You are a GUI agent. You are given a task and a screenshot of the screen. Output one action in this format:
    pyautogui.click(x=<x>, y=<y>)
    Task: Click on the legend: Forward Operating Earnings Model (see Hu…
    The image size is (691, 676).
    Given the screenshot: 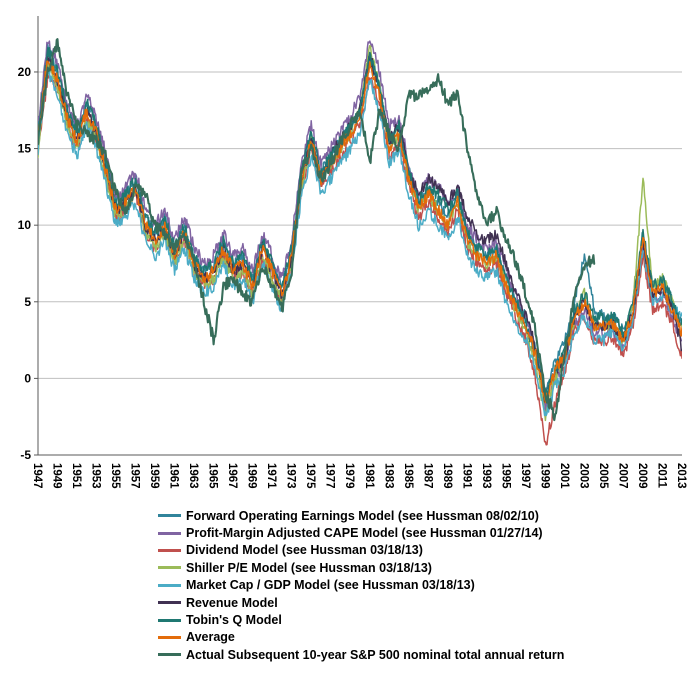 What is the action you would take?
    pyautogui.click(x=361, y=585)
    